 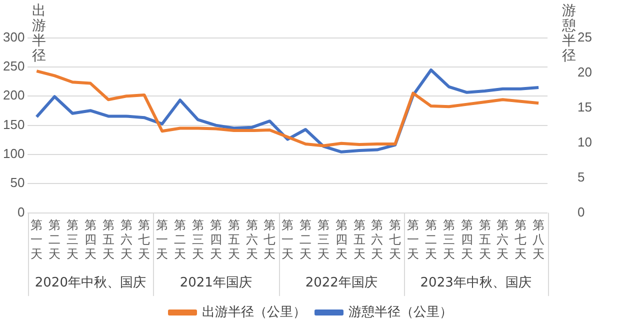 I want to click on y-tick-label: 0, so click(x=21, y=212).